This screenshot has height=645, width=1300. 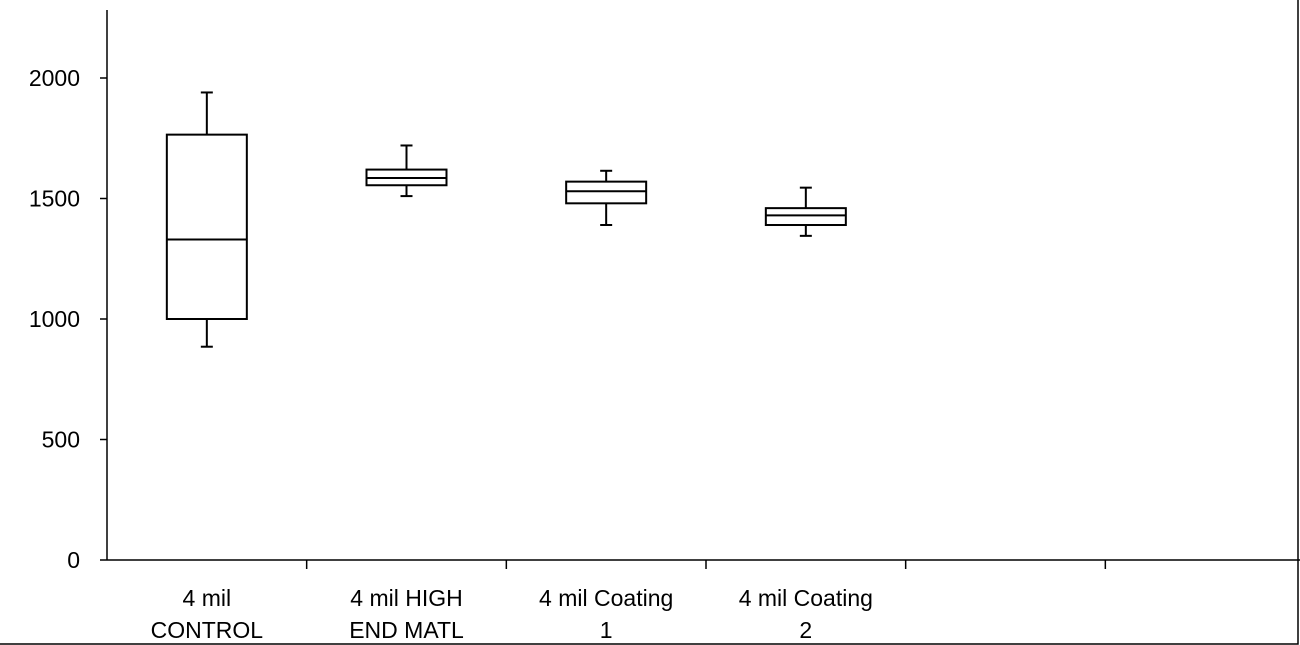 What do you see at coordinates (406, 630) in the screenshot?
I see `x-category-label-line: END MATL` at bounding box center [406, 630].